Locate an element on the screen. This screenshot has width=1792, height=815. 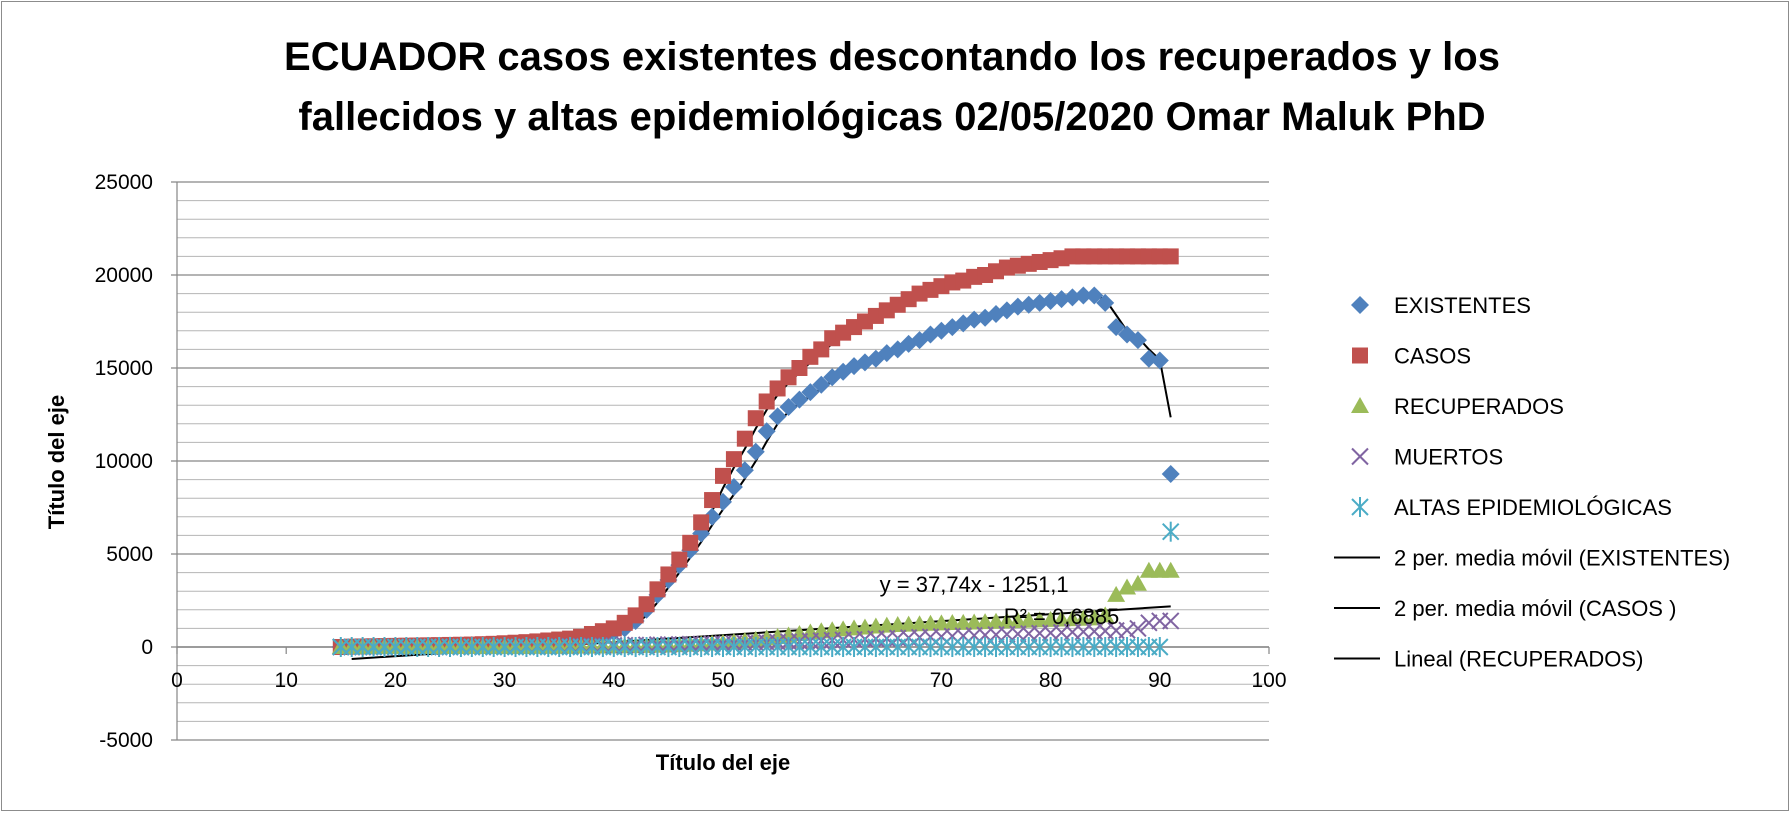
legend-marker-asterisk is located at coordinates (1360, 507).